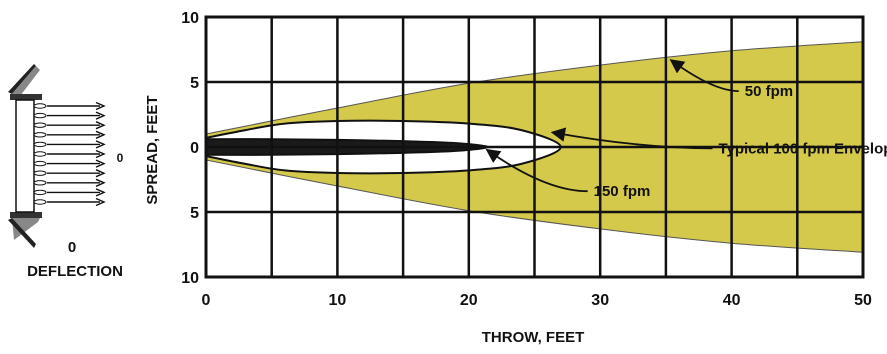  What do you see at coordinates (190, 18) in the screenshot?
I see `y-tick-label-0: 10` at bounding box center [190, 18].